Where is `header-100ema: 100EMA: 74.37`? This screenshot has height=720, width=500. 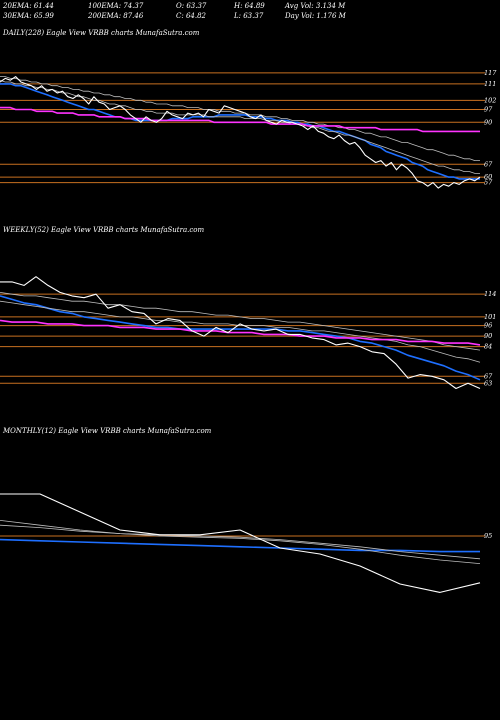
header-100ema: 100EMA: 74.37 is located at coordinates (116, 6).